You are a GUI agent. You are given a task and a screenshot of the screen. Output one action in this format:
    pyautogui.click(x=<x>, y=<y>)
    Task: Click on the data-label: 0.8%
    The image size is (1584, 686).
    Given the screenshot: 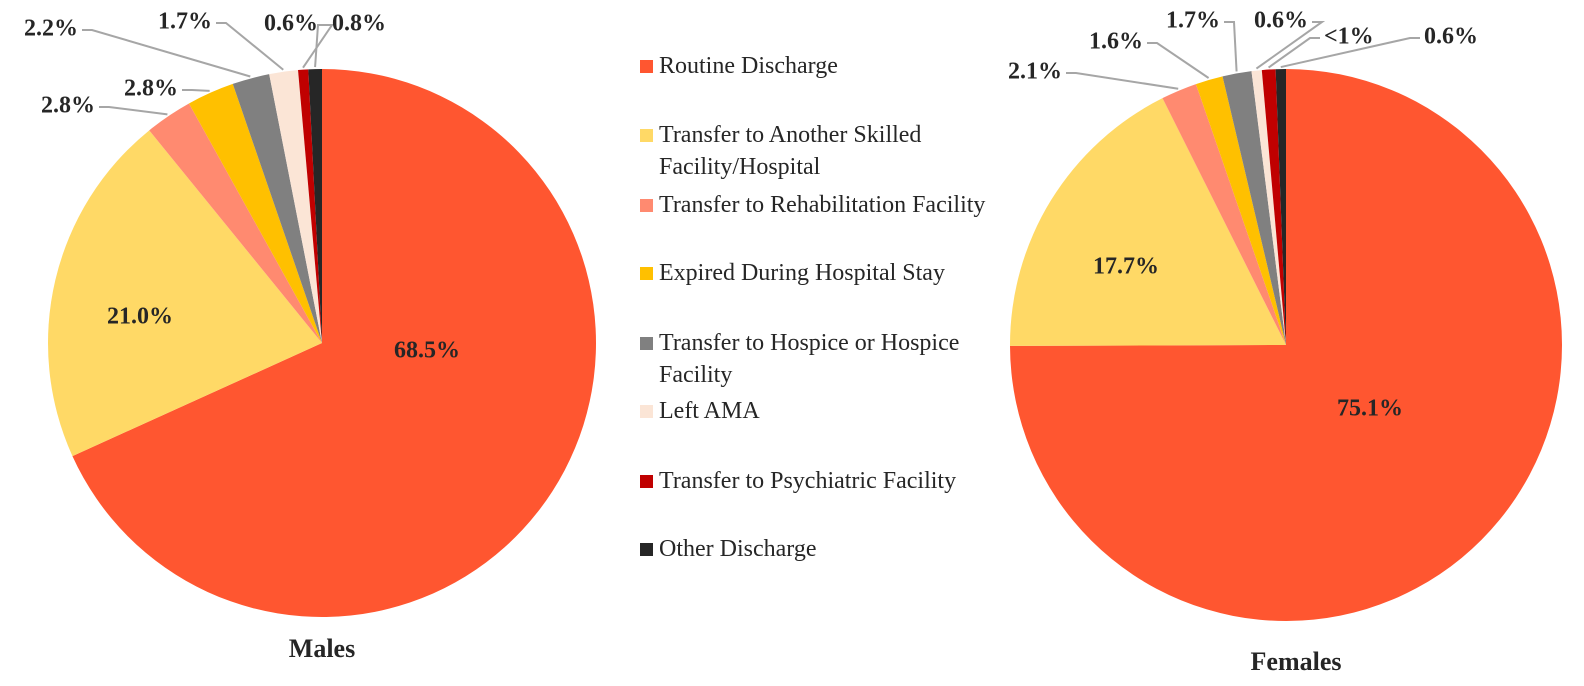 What is the action you would take?
    pyautogui.click(x=359, y=24)
    